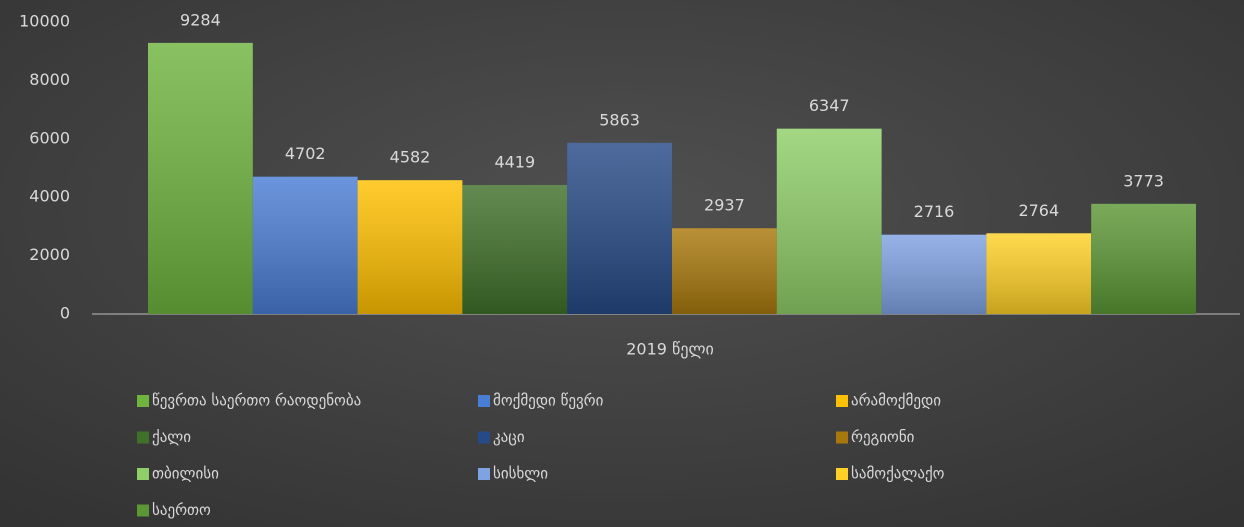 This screenshot has width=1244, height=527. I want to click on legend-label: წევრთა საერთო რაოდენობა, so click(256, 401).